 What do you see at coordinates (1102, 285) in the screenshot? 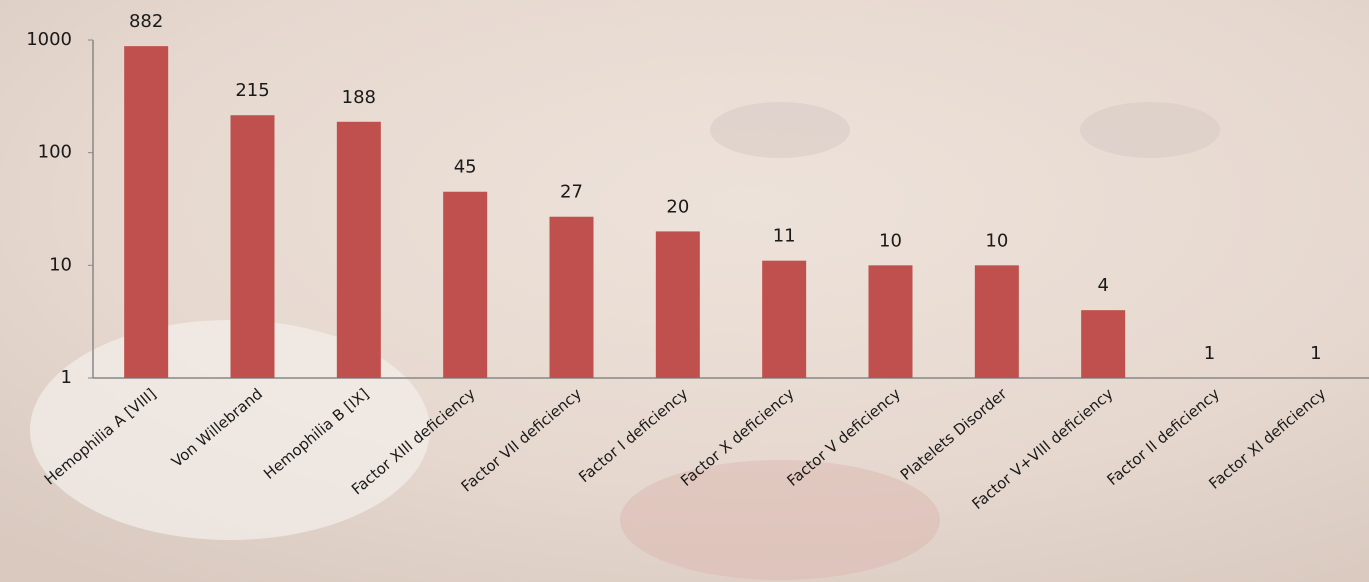
I see `value-label: 4` at bounding box center [1102, 285].